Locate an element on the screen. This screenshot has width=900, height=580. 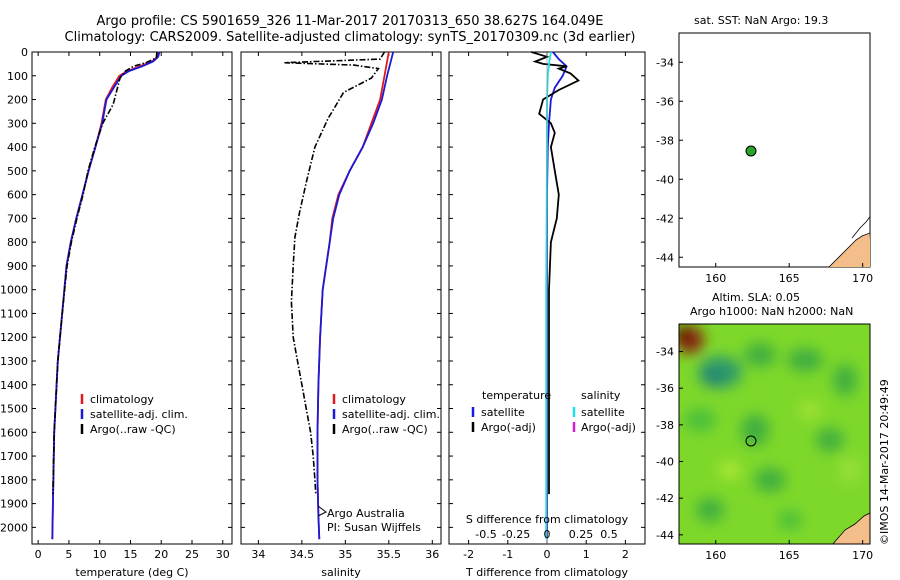
y-tick-label: 1900 is located at coordinates (14, 504).